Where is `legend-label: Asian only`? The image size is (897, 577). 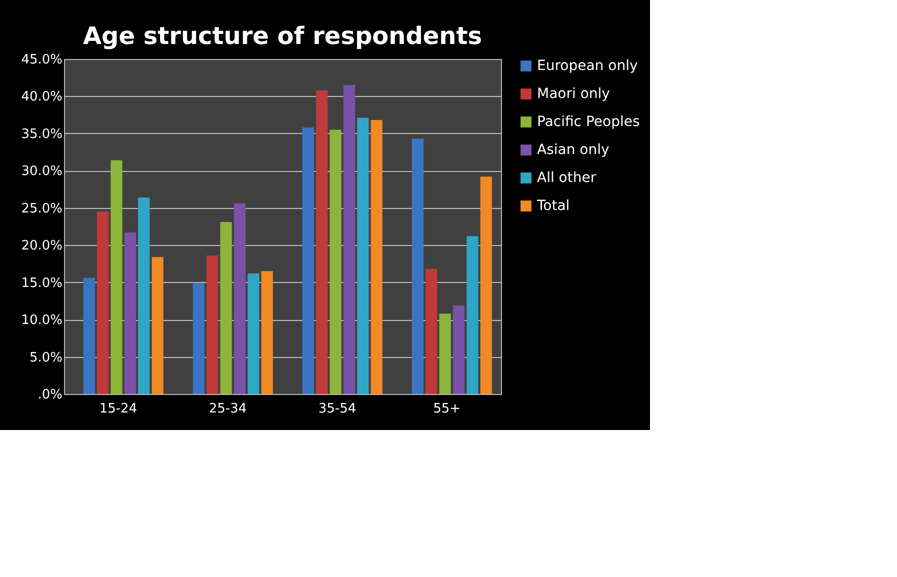 legend-label: Asian only is located at coordinates (573, 150).